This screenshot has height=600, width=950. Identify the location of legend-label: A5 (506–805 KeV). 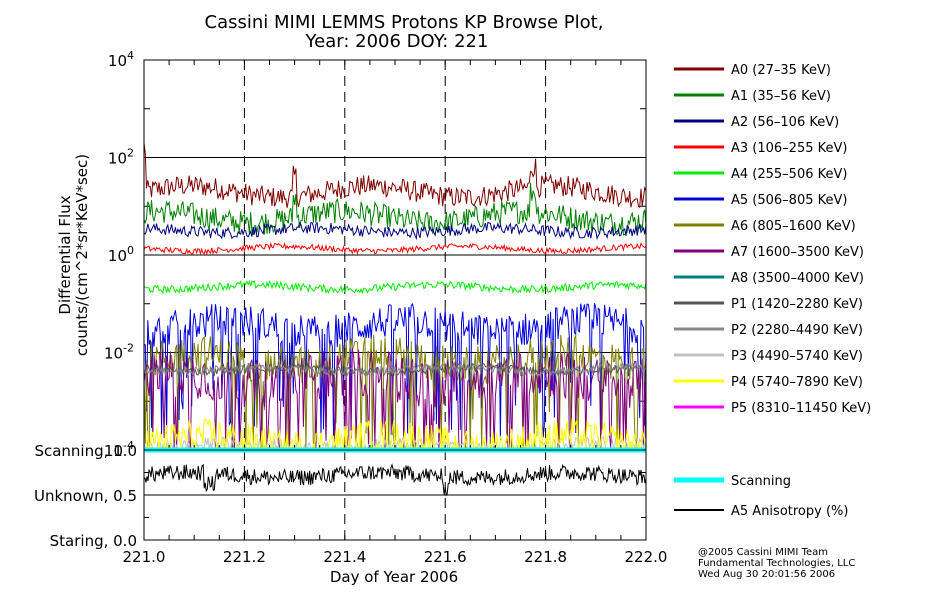
(789, 200).